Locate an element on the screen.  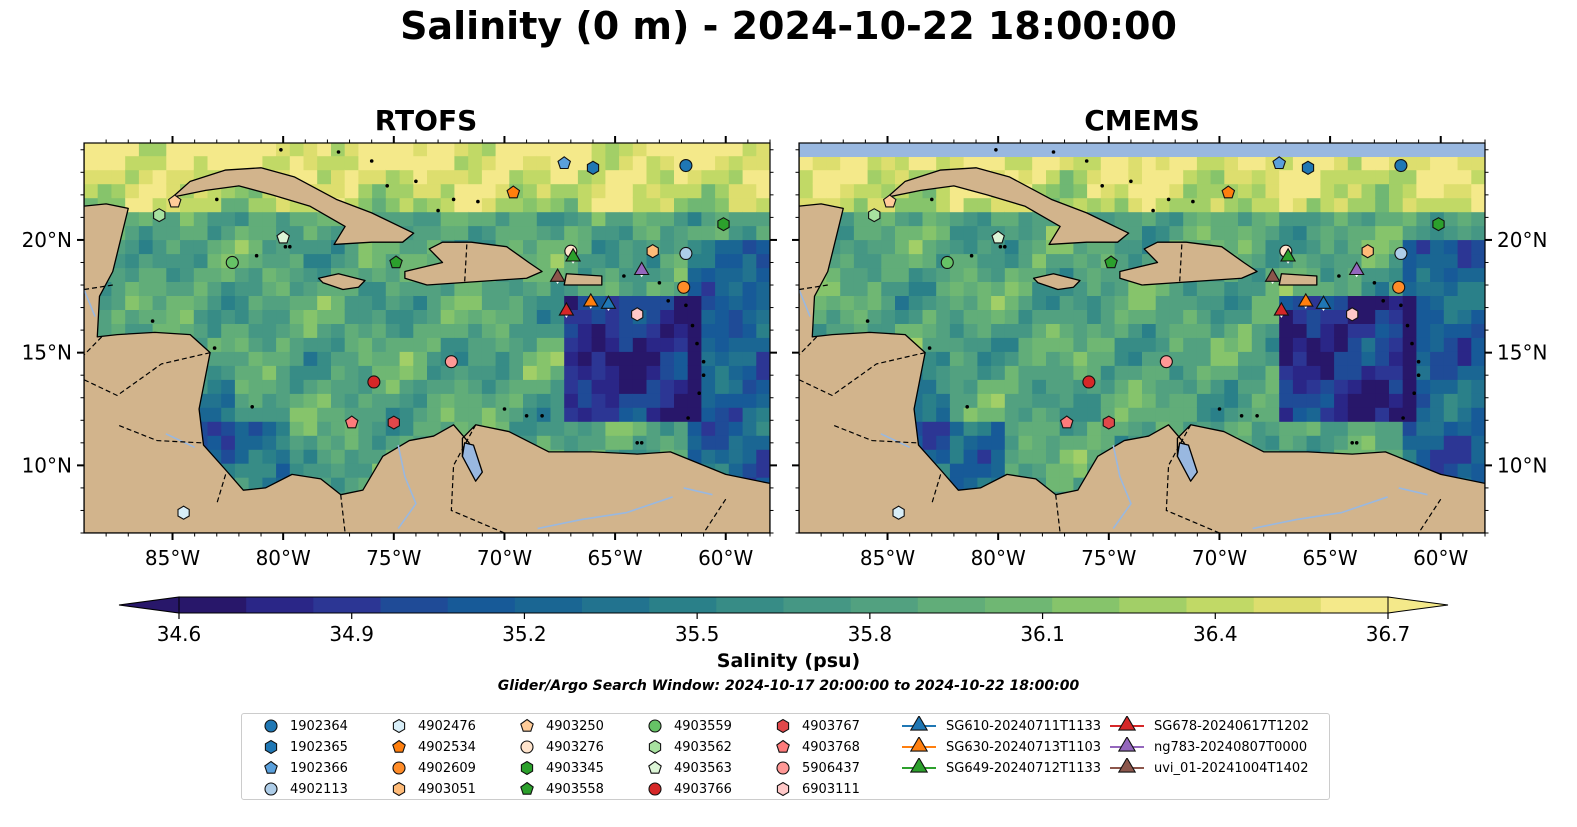
lon-tick-label: 75°W is located at coordinates (1108, 558).